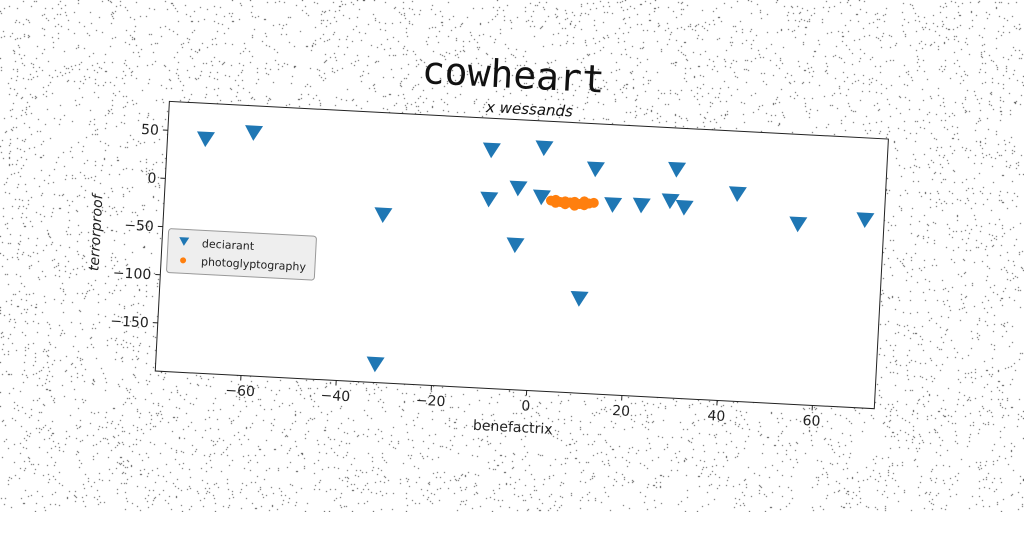 This screenshot has width=1024, height=542. What do you see at coordinates (131, 274) in the screenshot?
I see `y-tick-label: −100` at bounding box center [131, 274].